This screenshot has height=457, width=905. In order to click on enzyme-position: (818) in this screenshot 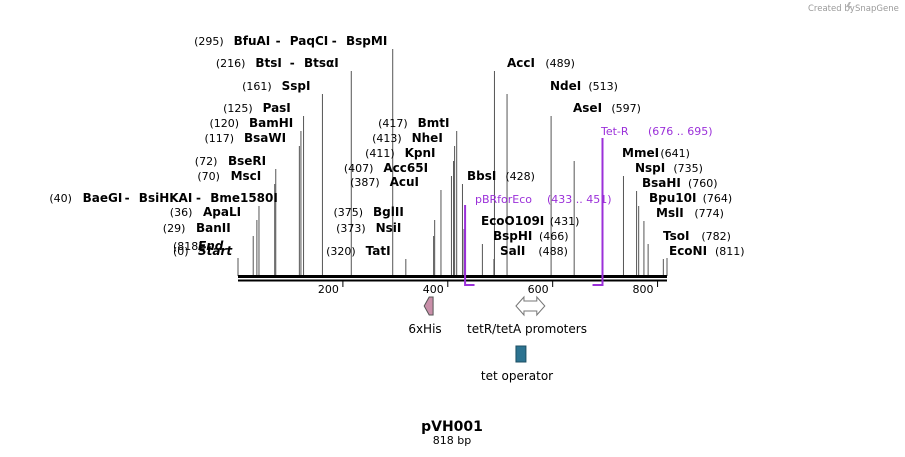, I will do `click(188, 246)`.